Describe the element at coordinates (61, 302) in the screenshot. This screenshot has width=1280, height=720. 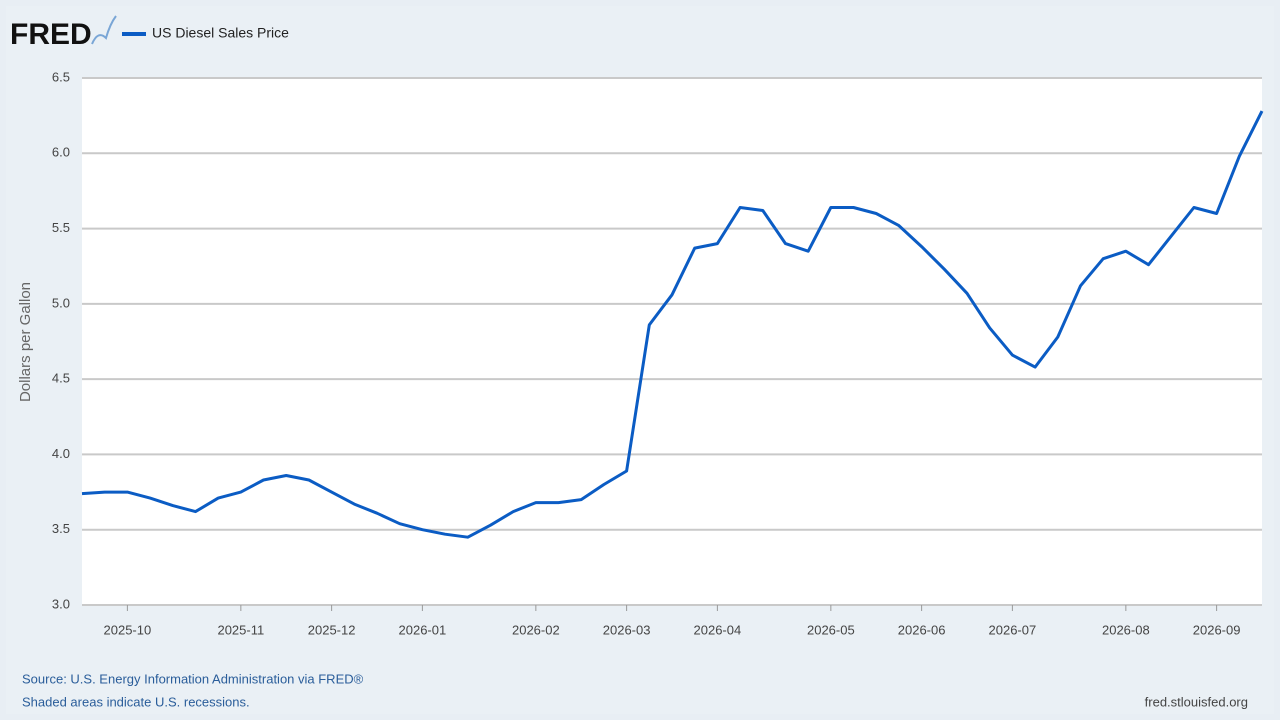
I see `y-tick-label: 5.0` at that location.